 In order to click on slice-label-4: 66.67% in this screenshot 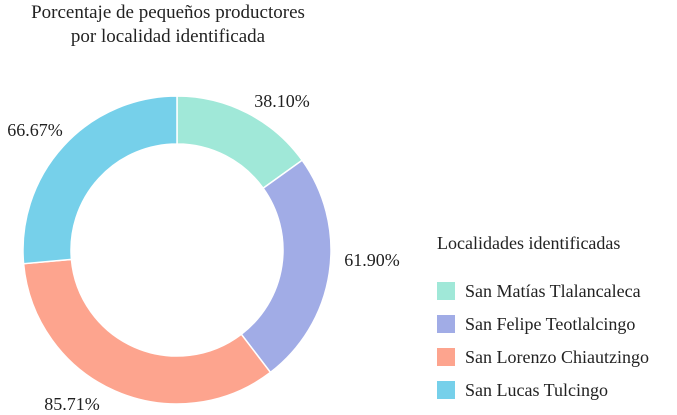, I will do `click(35, 130)`.